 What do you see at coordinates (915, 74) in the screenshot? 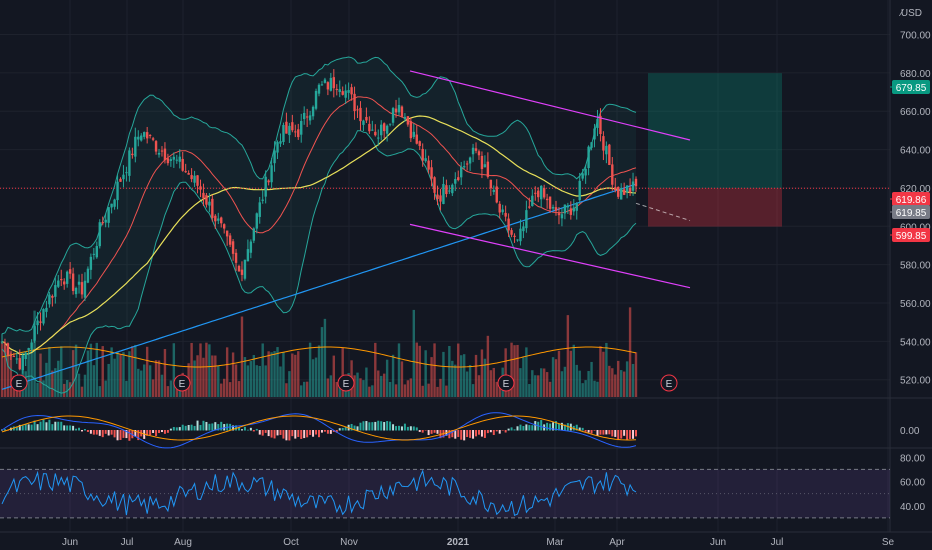
I see `price-tick-label: 680.00` at bounding box center [915, 74].